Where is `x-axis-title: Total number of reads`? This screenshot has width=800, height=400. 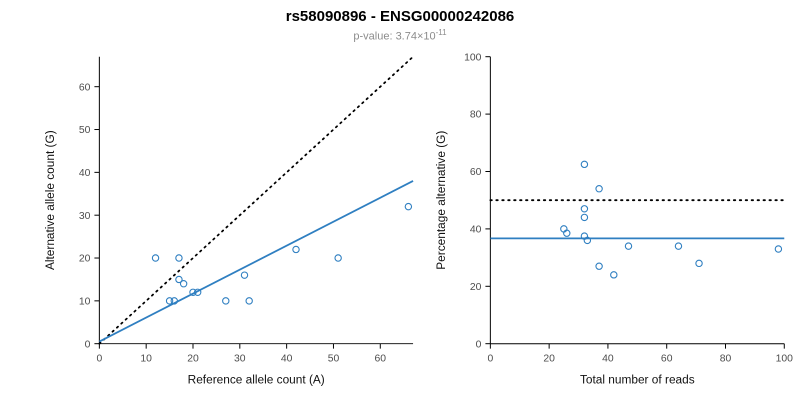
x-axis-title: Total number of reads is located at coordinates (637, 379).